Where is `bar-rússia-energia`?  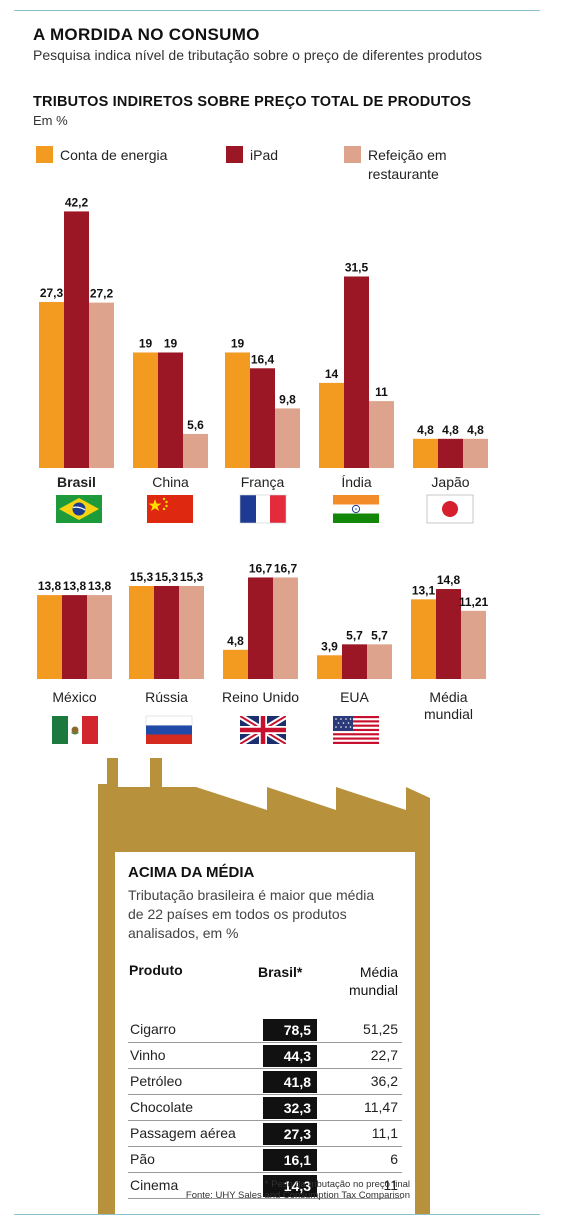
bar-rússia-energia is located at coordinates (141, 632).